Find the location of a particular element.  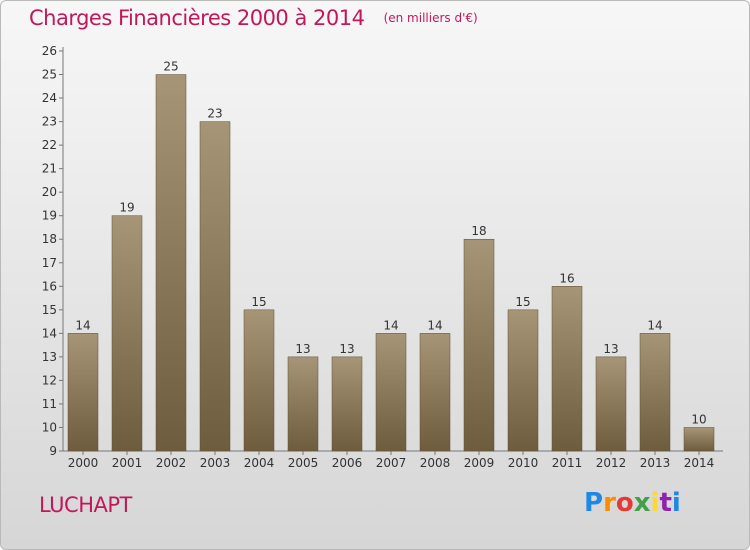

y-tick-label: 9 is located at coordinates (53, 451).